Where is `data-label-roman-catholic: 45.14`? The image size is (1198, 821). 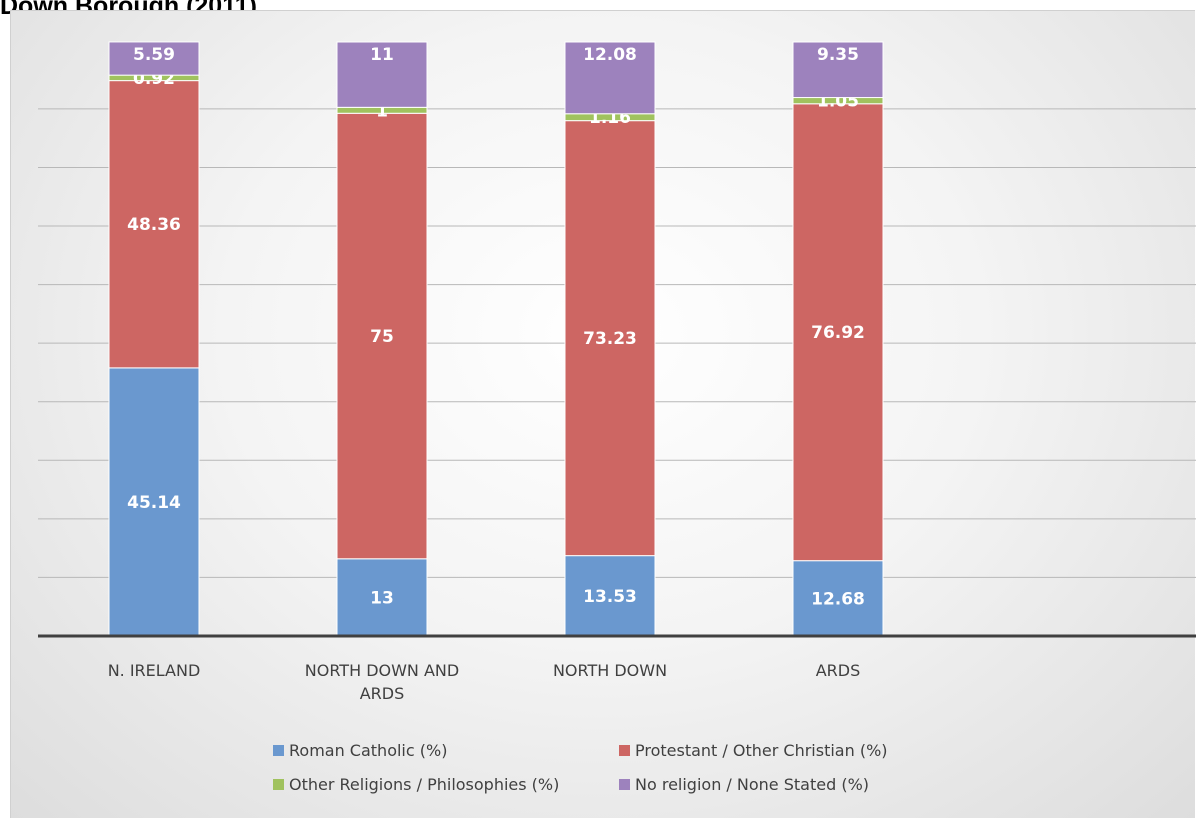 data-label-roman-catholic: 45.14 is located at coordinates (154, 503).